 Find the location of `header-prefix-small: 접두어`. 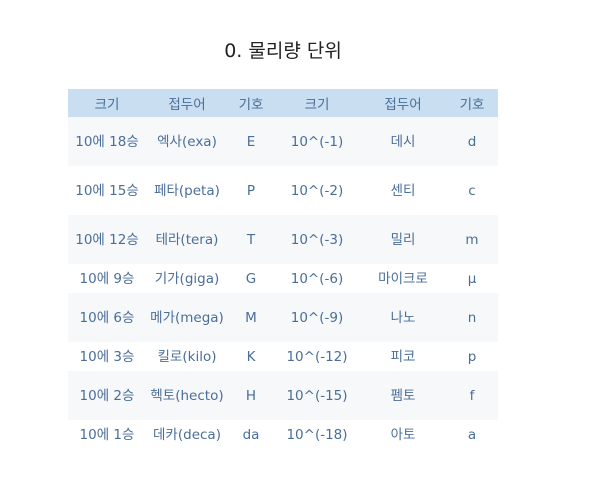

header-prefix-small: 접두어 is located at coordinates (403, 103).